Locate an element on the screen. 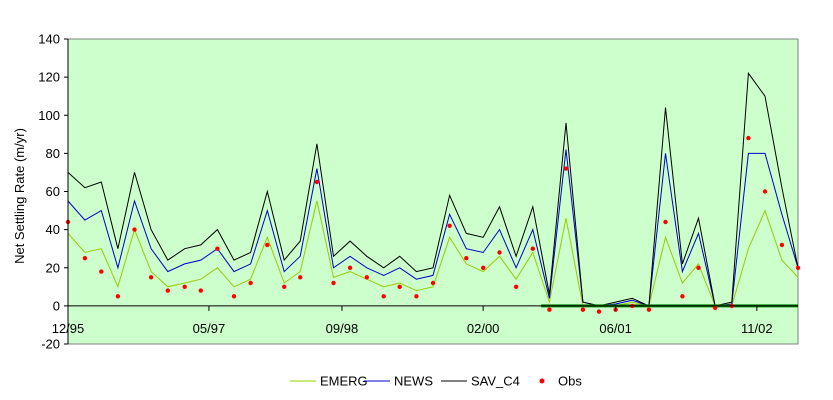  y-tick-label: 40 is located at coordinates (53, 229).